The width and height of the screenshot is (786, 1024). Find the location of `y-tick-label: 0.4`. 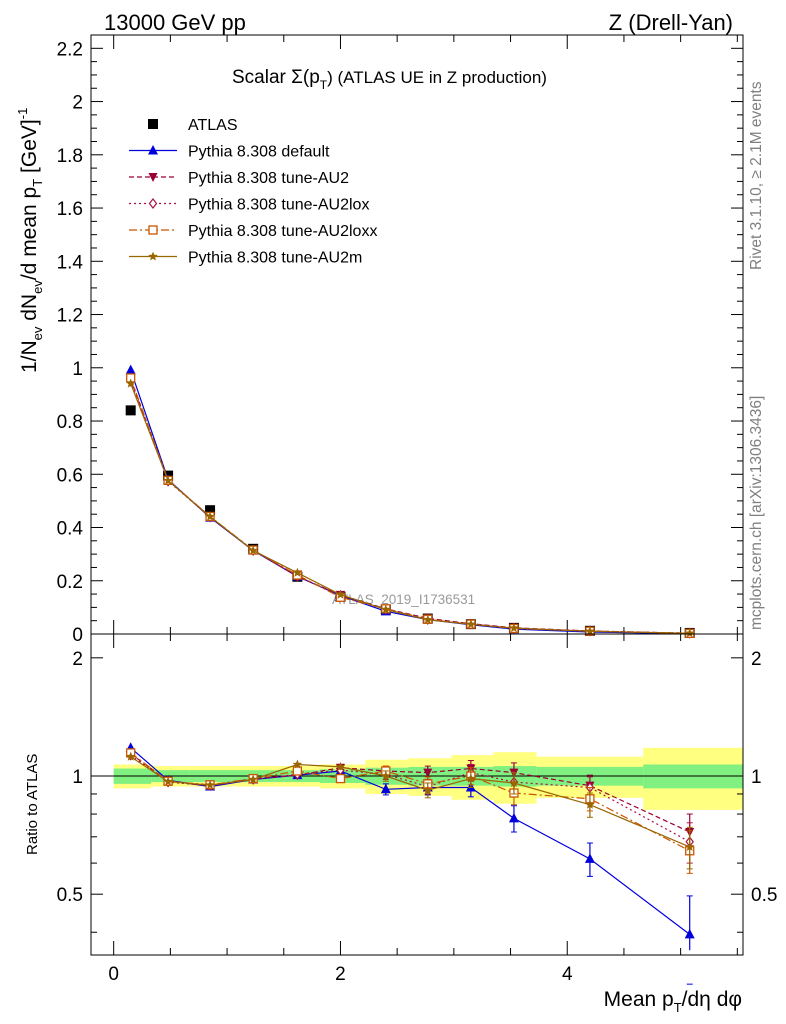

y-tick-label: 0.4 is located at coordinates (70, 529).